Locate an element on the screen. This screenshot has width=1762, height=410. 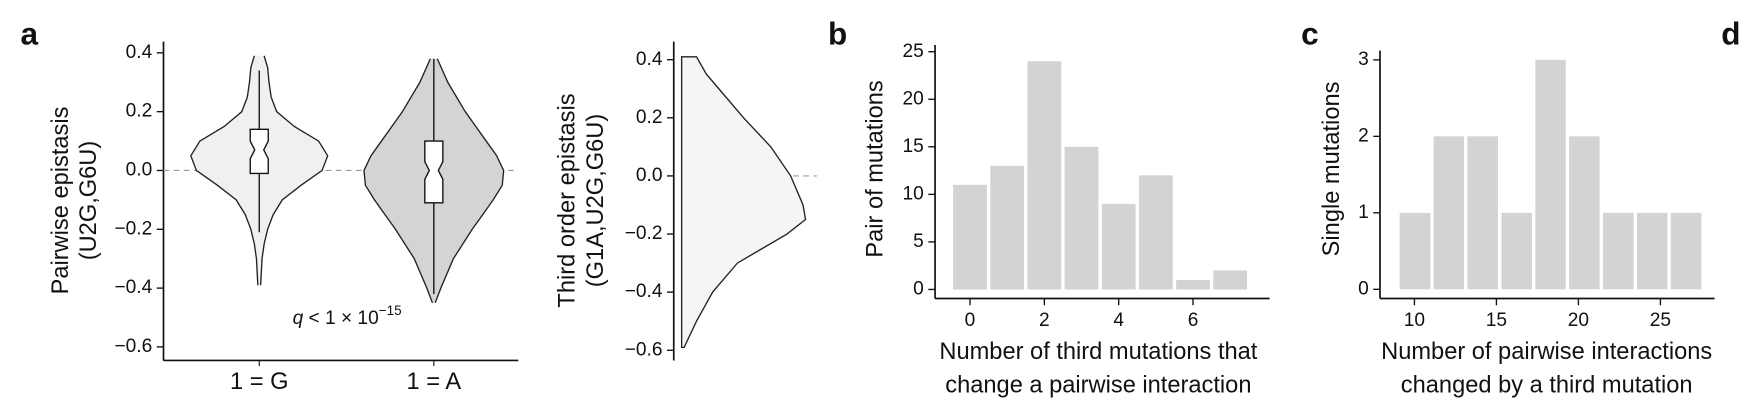
y-axis-label: Third order epistasis is located at coordinates (568, 200).